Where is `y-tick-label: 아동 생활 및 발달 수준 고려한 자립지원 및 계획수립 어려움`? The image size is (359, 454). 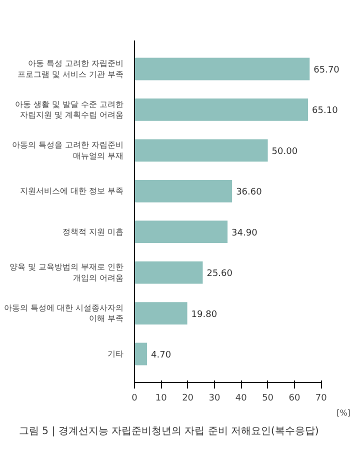 y-tick-label: 아동 생활 및 발달 수준 고려한 자립지원 및 계획수립 어려움 is located at coordinates (69, 110).